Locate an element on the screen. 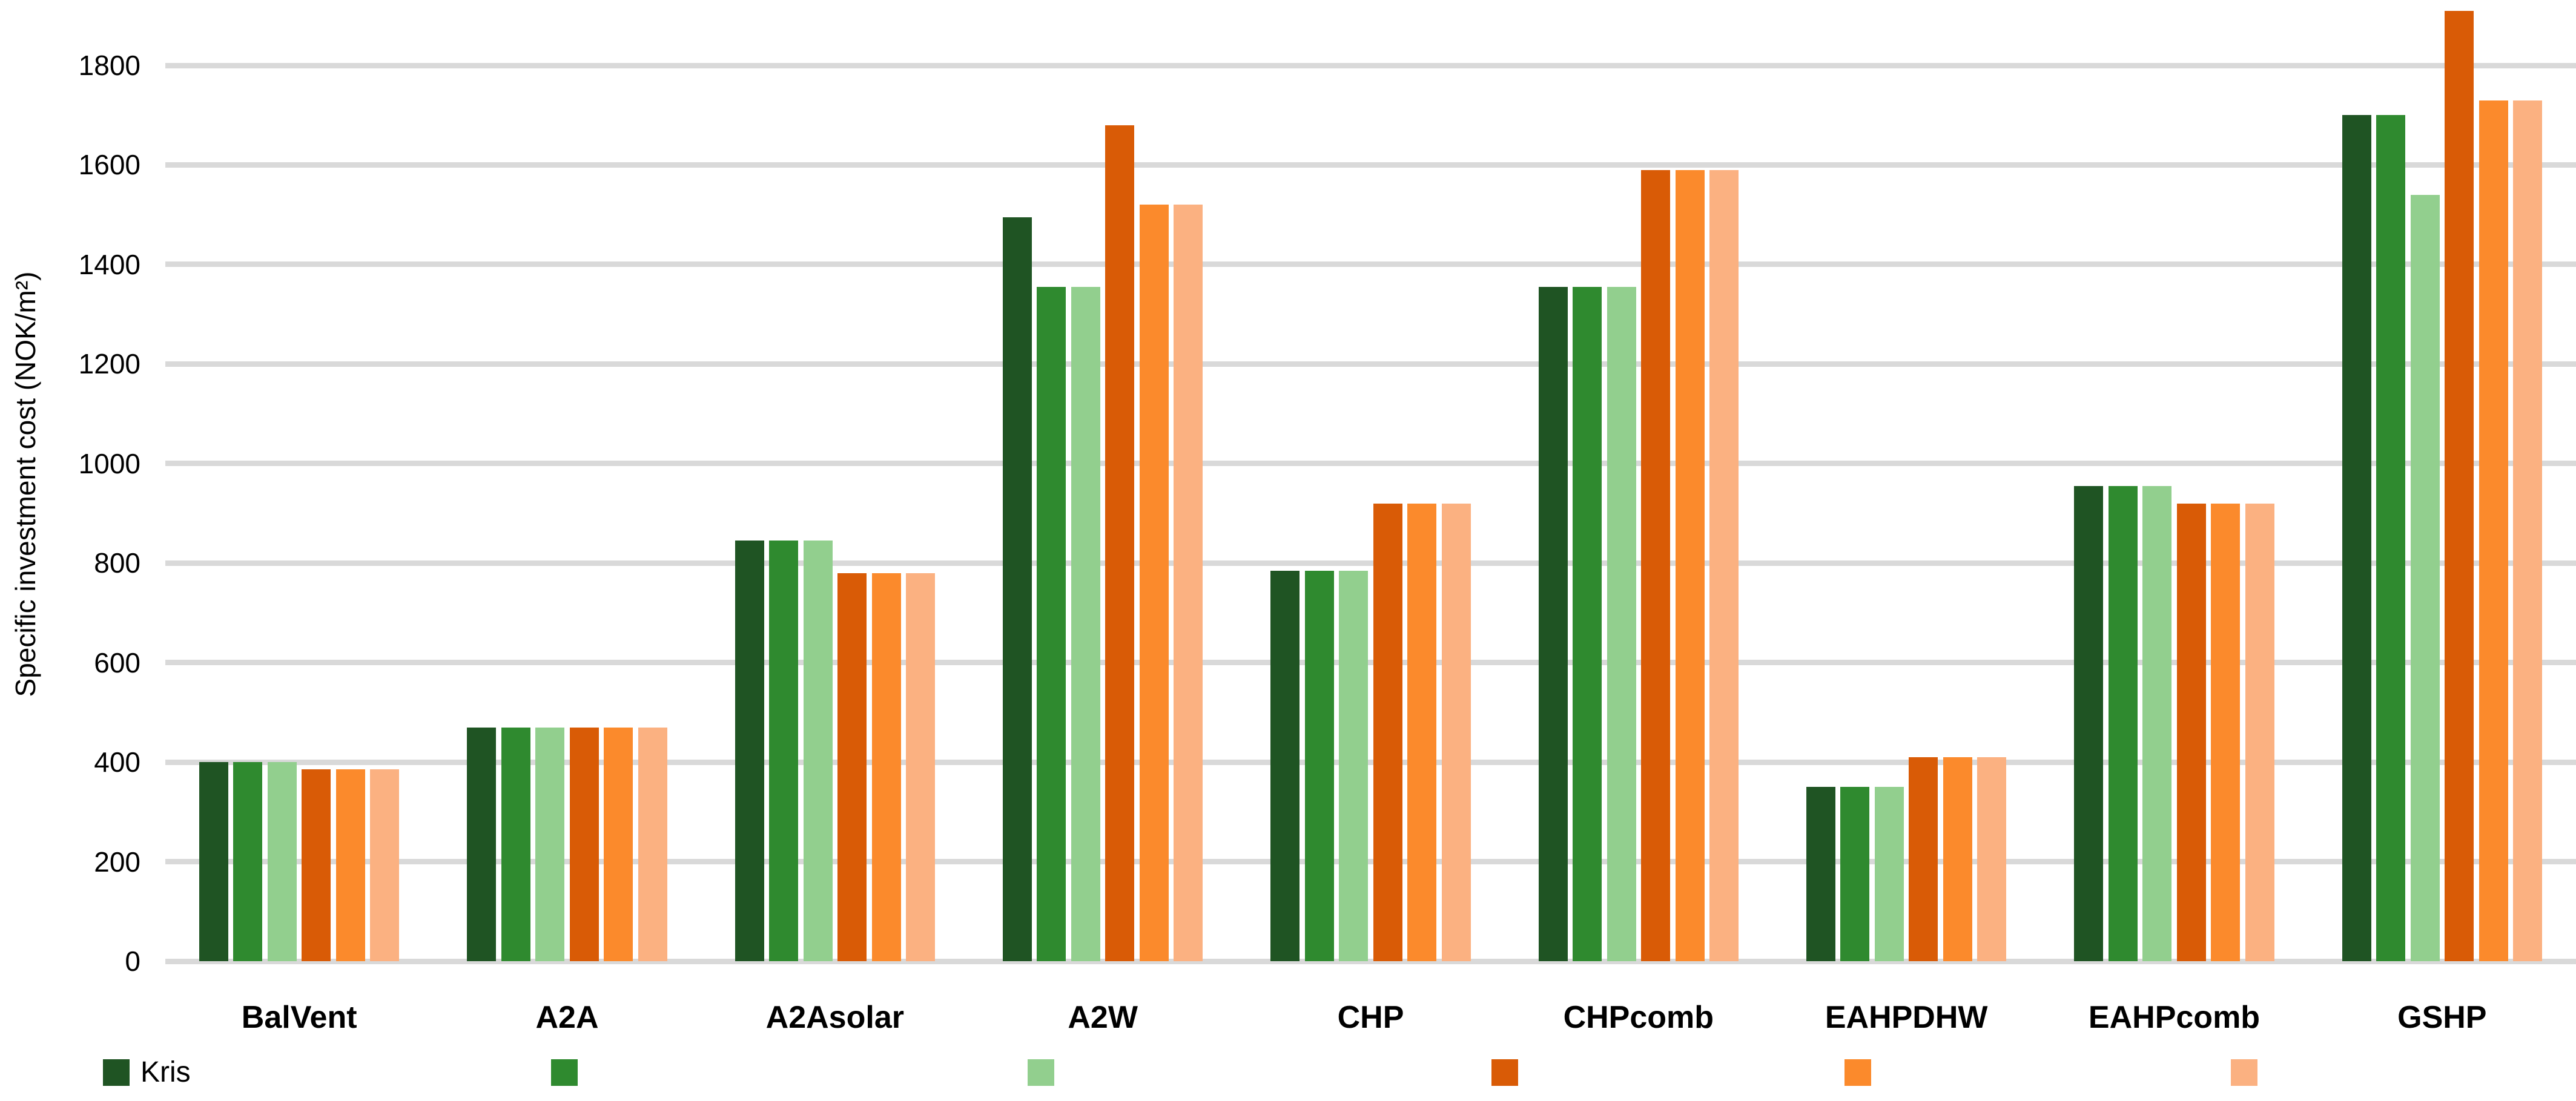 Image resolution: width=2576 pixels, height=1101 pixels. bar-a2w-series6 is located at coordinates (1188, 583).